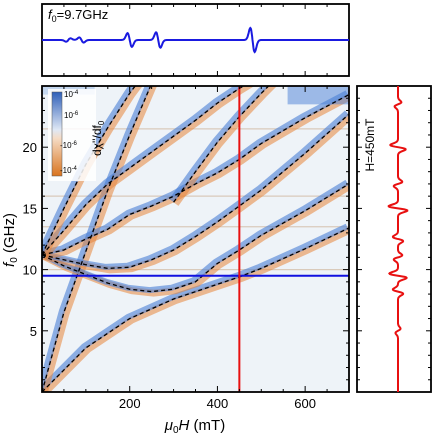 The height and width of the screenshot is (436, 436). Describe the element at coordinates (54, 19) in the screenshot. I see `top-label-sub: 0` at that location.